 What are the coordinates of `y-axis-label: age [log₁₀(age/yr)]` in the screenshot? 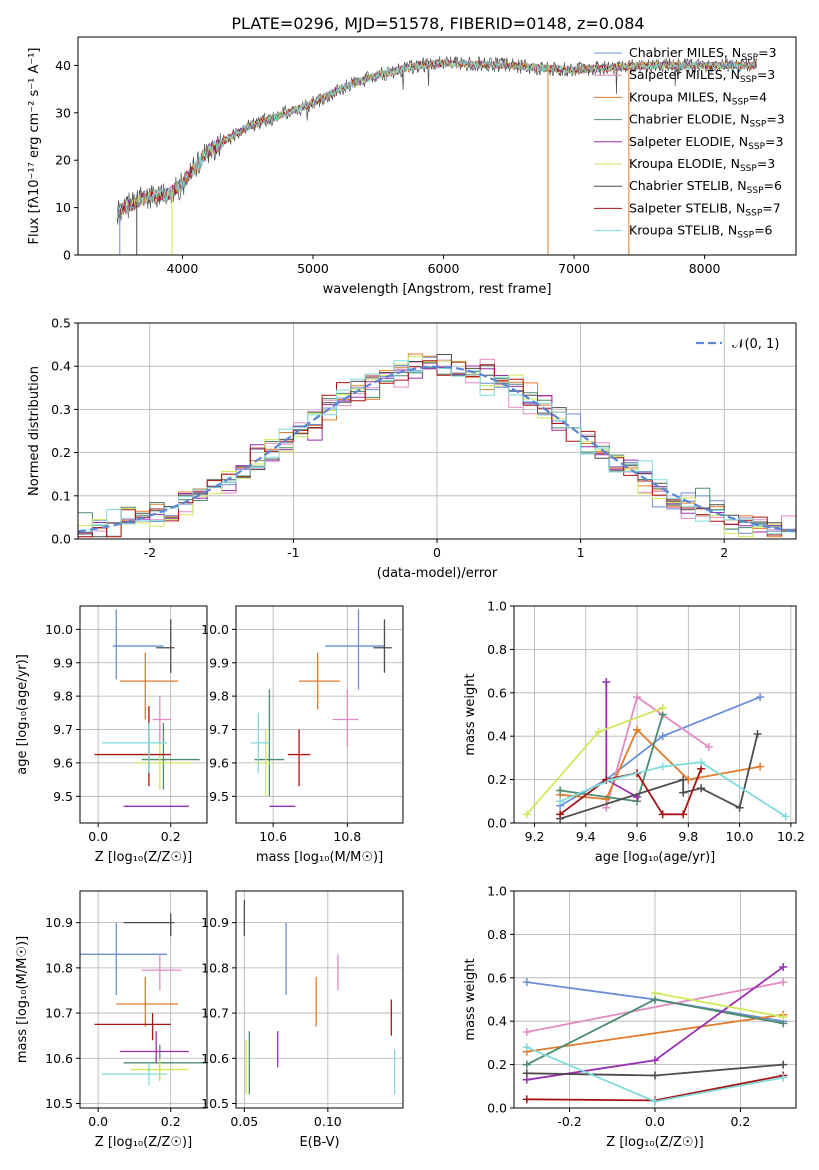 It's located at (22, 714).